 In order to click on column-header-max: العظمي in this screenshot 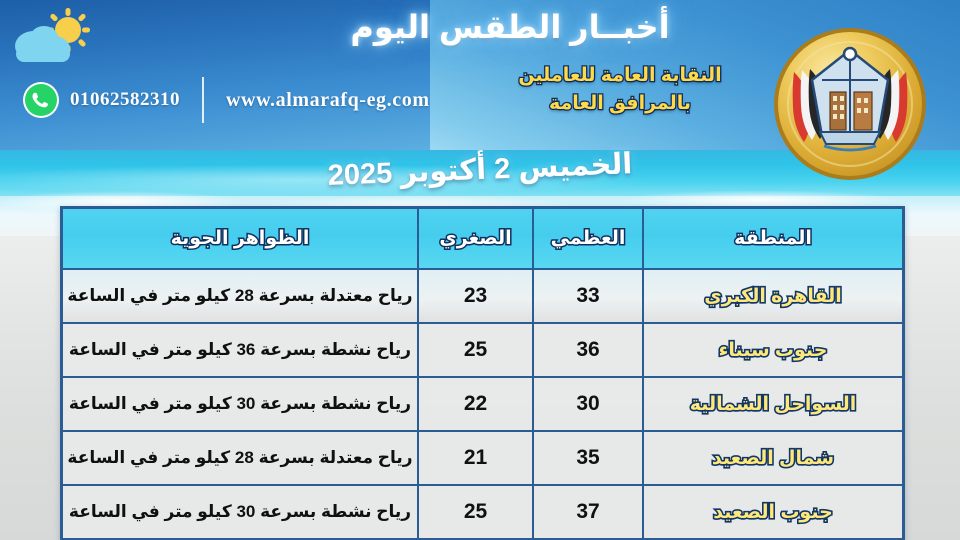, I will do `click(587, 238)`.